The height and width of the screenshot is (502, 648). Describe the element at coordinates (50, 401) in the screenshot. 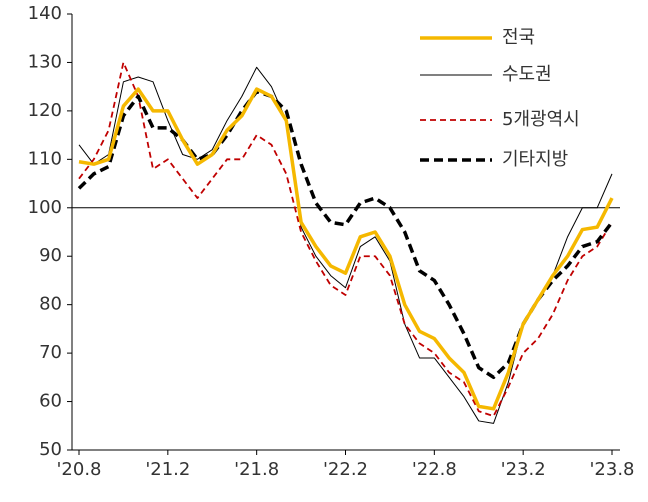

I see `y-tick-label: 60` at that location.